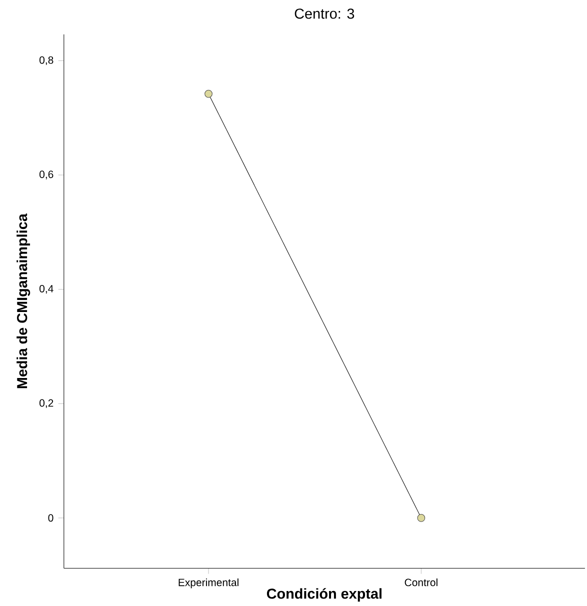 Image resolution: width=587 pixels, height=606 pixels. Describe the element at coordinates (51, 518) in the screenshot. I see `y-tick-label: 0` at that location.